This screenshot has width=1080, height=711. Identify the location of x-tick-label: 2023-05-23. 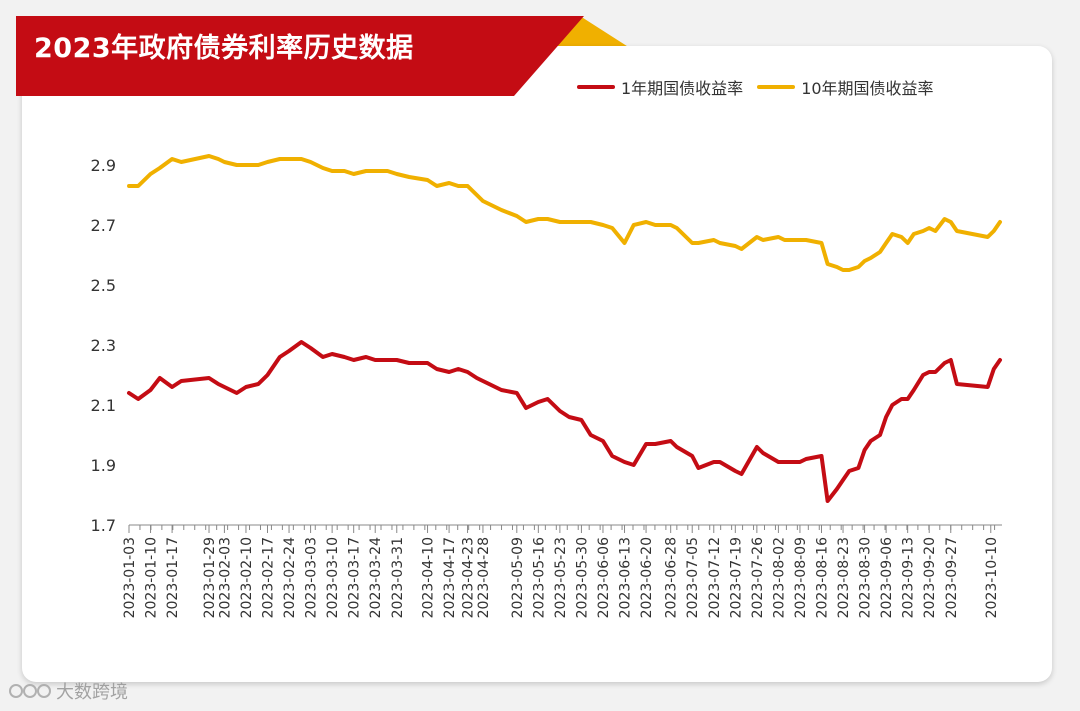
(561, 577).